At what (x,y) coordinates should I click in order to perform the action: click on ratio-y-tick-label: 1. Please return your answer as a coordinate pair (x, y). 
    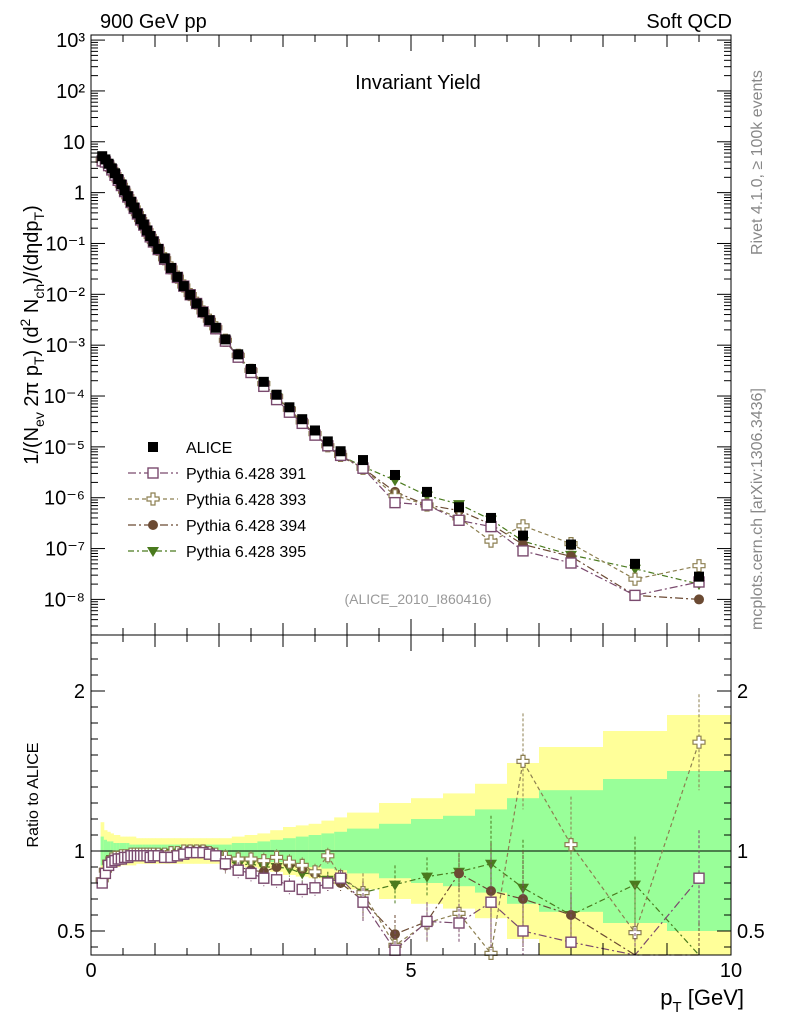
    Looking at the image, I should click on (79, 852).